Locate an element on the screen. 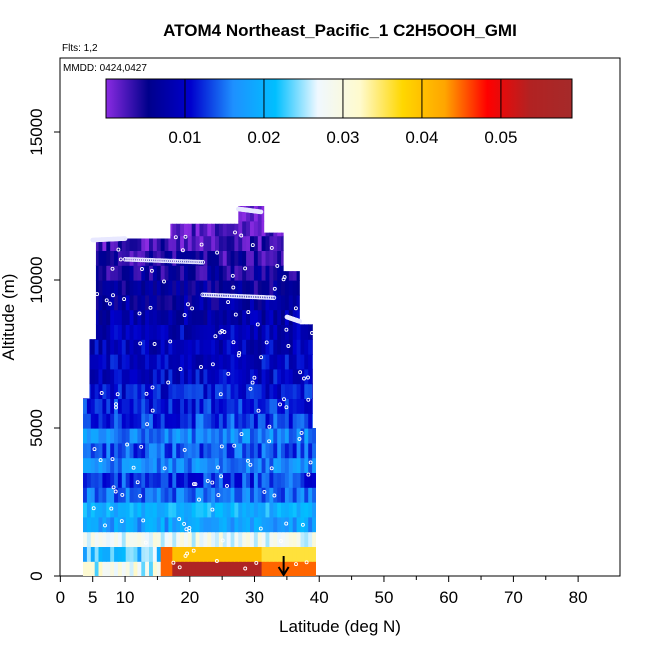  x-tick-label: 40 is located at coordinates (319, 597).